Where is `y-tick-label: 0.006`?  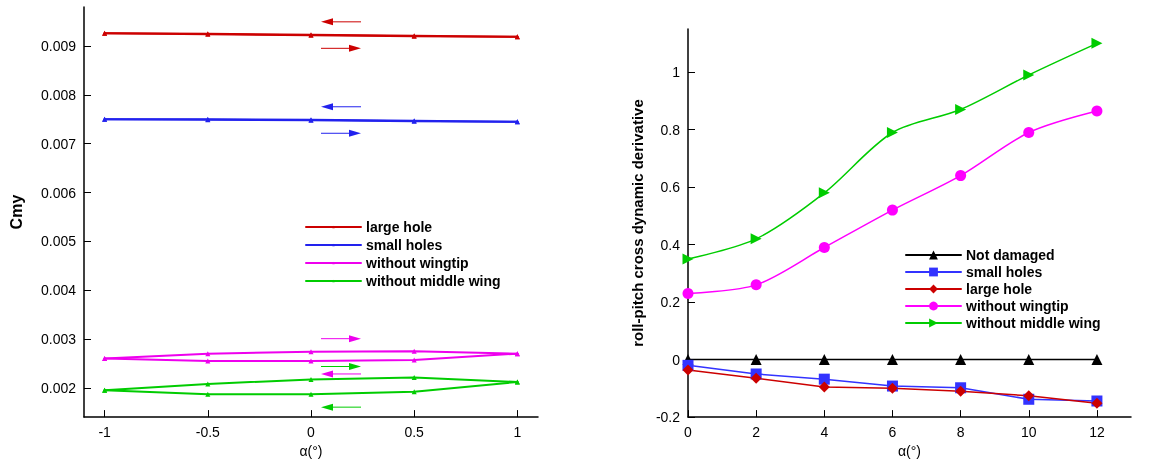
y-tick-label: 0.006 is located at coordinates (58, 192).